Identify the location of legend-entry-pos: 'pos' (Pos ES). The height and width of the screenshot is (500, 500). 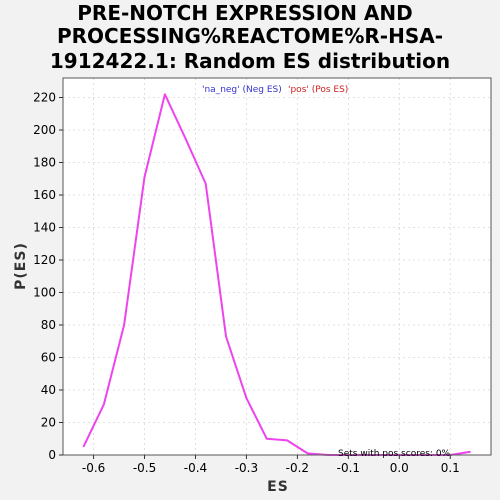
(318, 90).